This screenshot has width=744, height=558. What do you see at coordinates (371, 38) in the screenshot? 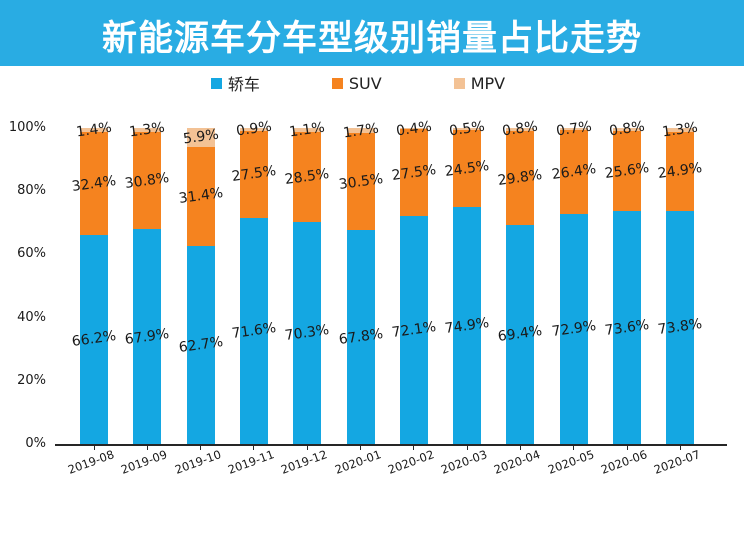
I see `chart-title: 新能源车分车型级别销量占比走势` at bounding box center [371, 38].